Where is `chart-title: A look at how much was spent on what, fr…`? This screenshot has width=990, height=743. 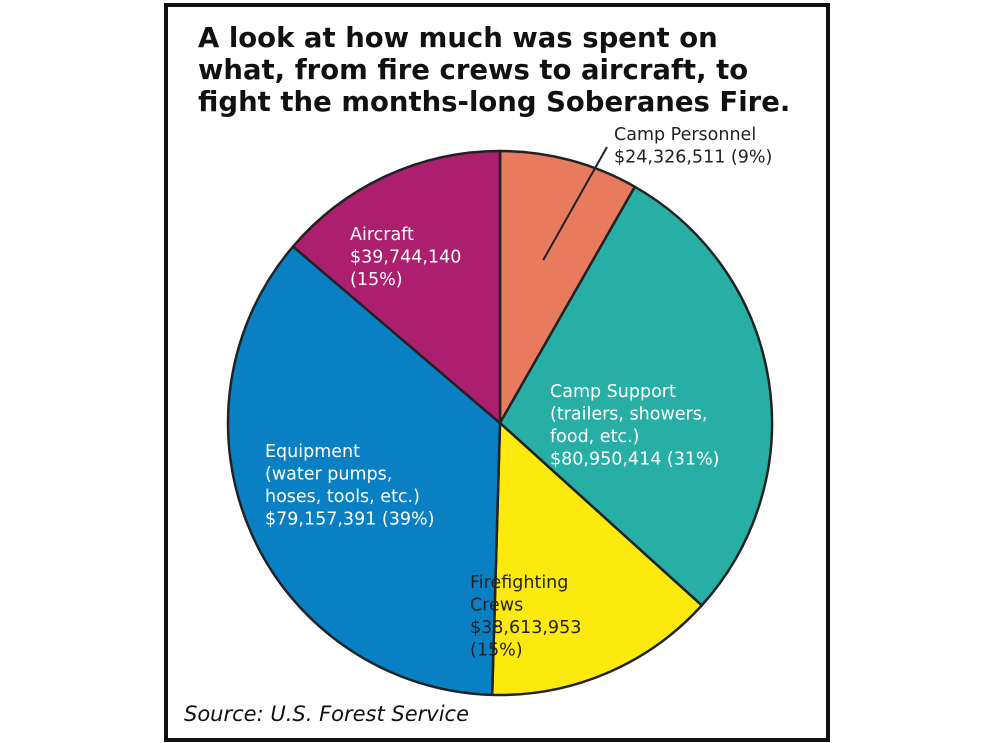 chart-title: A look at how much was spent on what, fr… is located at coordinates (494, 70).